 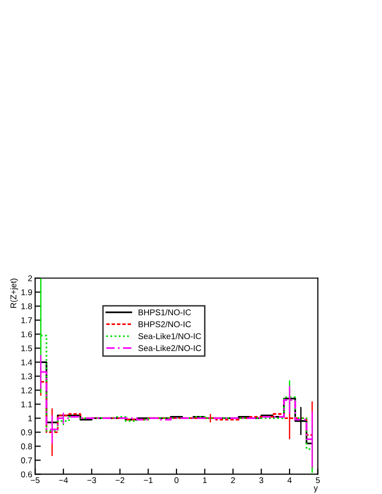 I want to click on x-tick-label: −1, so click(x=148, y=480).